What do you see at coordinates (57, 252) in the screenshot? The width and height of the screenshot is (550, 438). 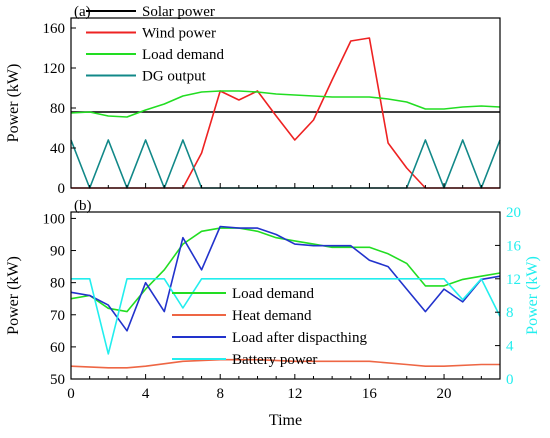 I see `y-tick-label: 90` at bounding box center [57, 252].